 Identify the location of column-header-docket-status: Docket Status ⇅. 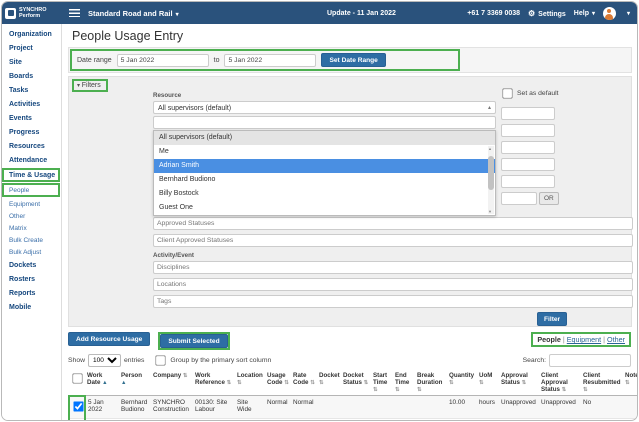
(356, 383).